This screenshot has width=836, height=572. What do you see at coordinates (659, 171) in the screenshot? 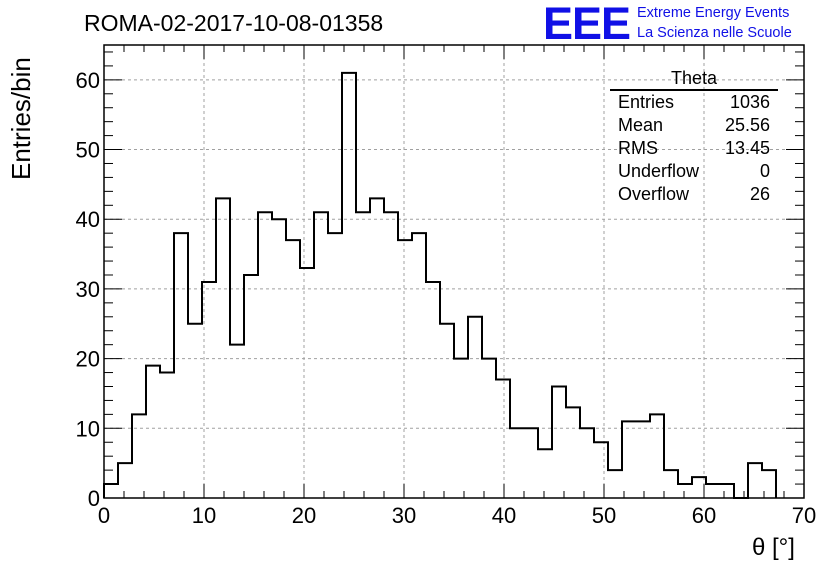
I see `stats-label: Underflow` at bounding box center [659, 171].